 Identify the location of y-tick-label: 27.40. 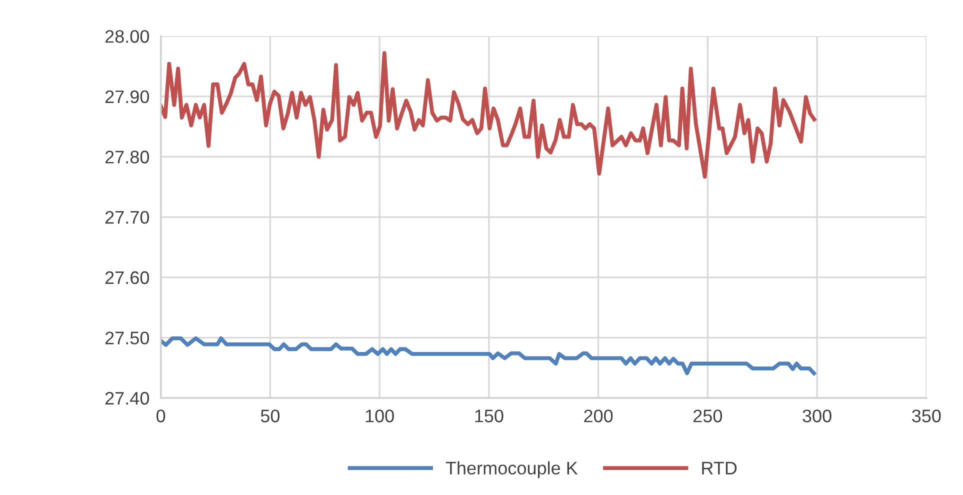
(127, 398).